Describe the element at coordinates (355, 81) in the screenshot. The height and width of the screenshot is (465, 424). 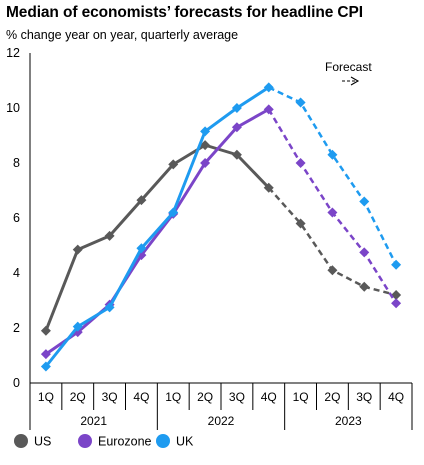
I see `forecast-arrow-head` at that location.